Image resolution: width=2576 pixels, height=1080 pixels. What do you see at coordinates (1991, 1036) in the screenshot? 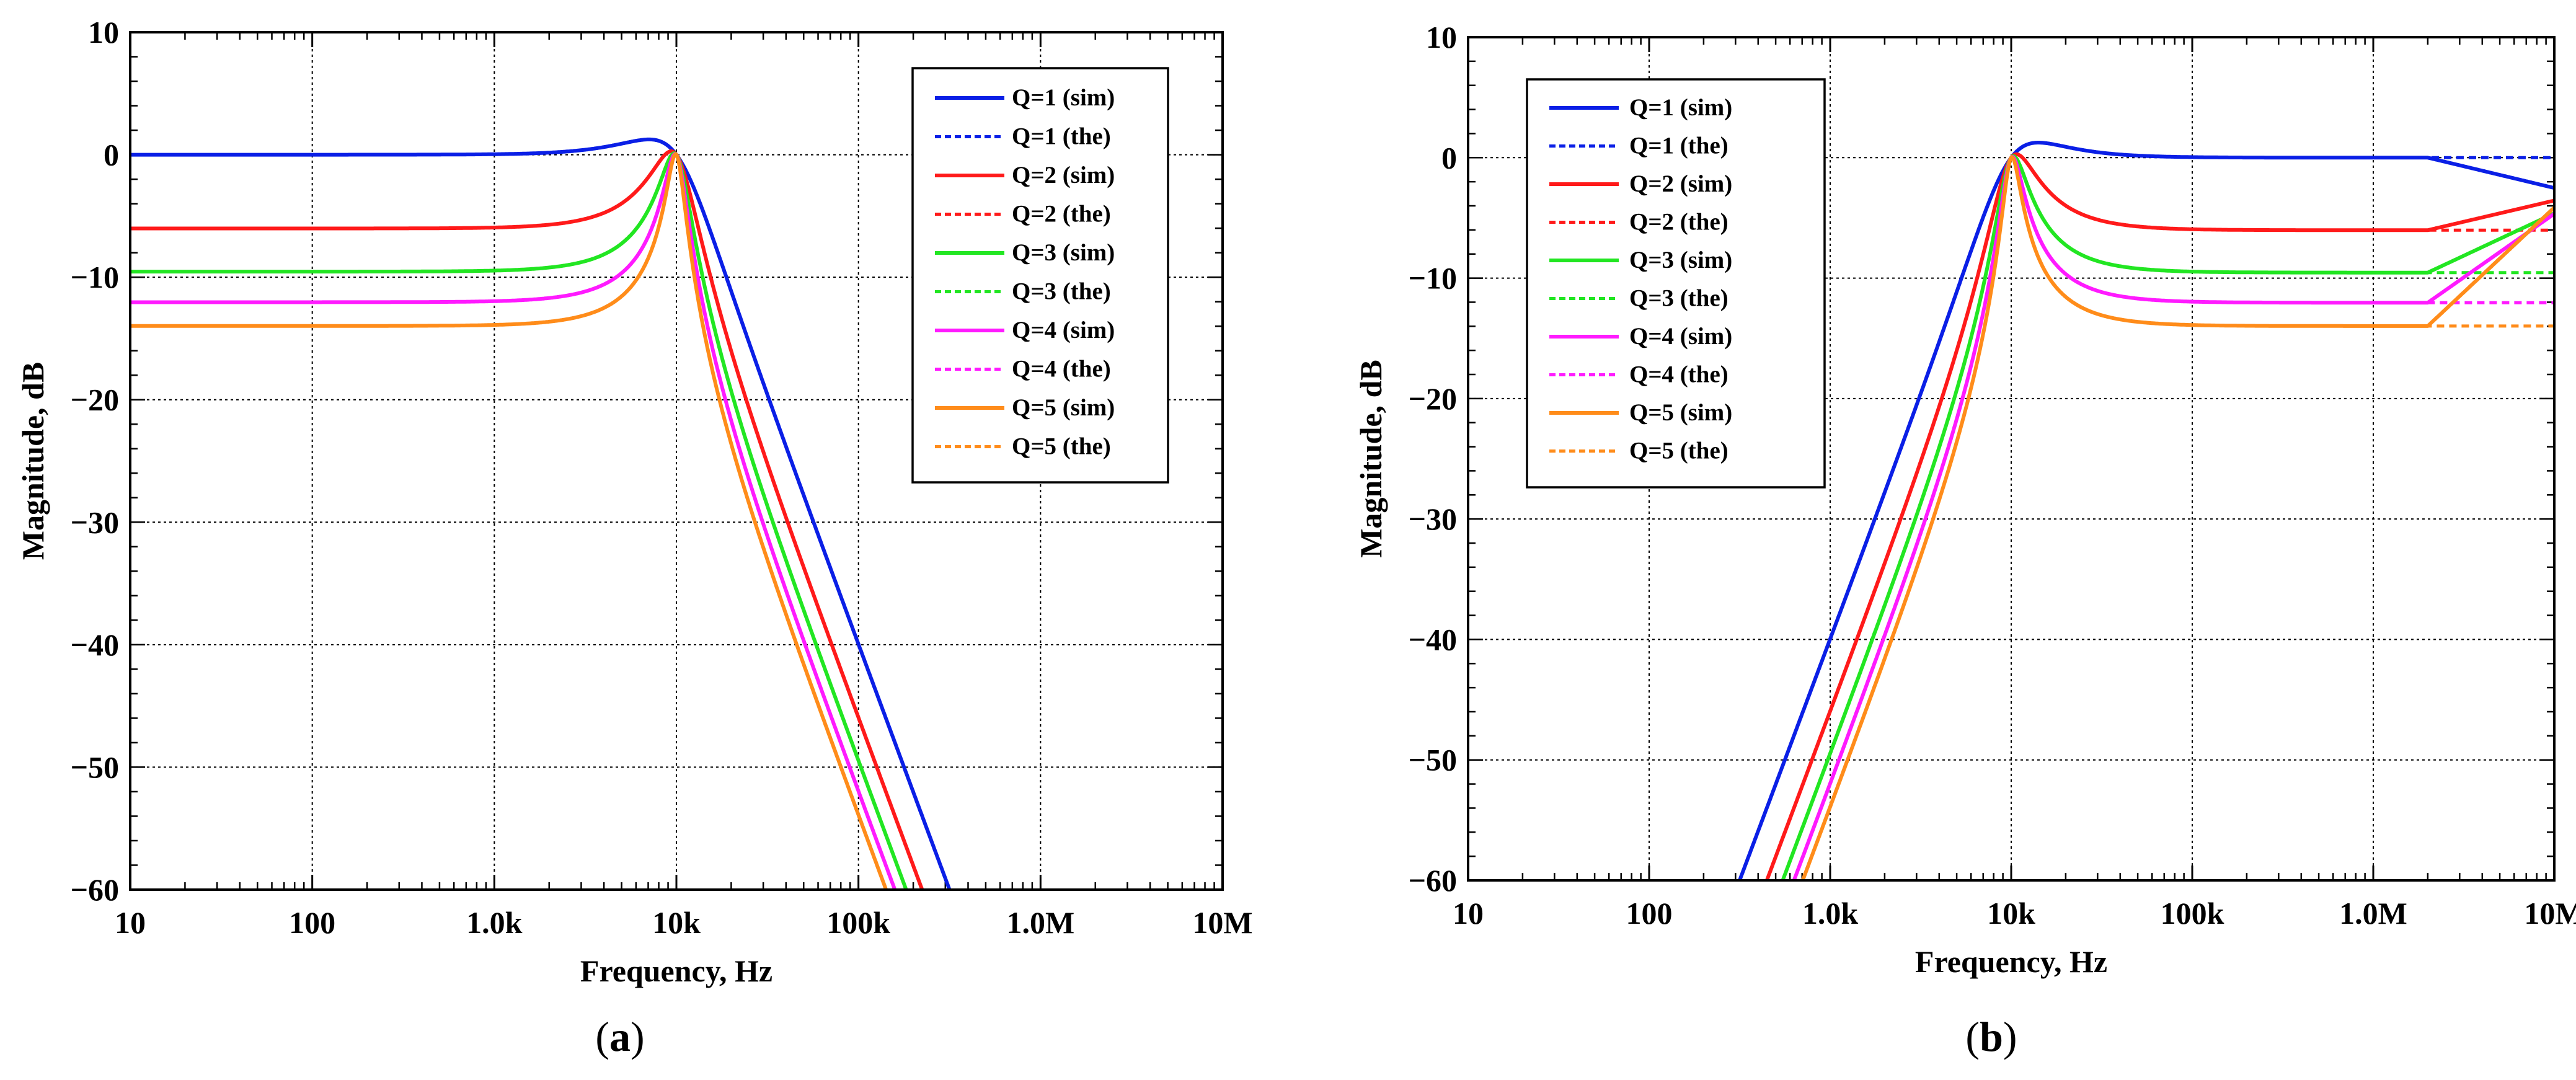
I see `panel-label: (b)` at bounding box center [1991, 1036].